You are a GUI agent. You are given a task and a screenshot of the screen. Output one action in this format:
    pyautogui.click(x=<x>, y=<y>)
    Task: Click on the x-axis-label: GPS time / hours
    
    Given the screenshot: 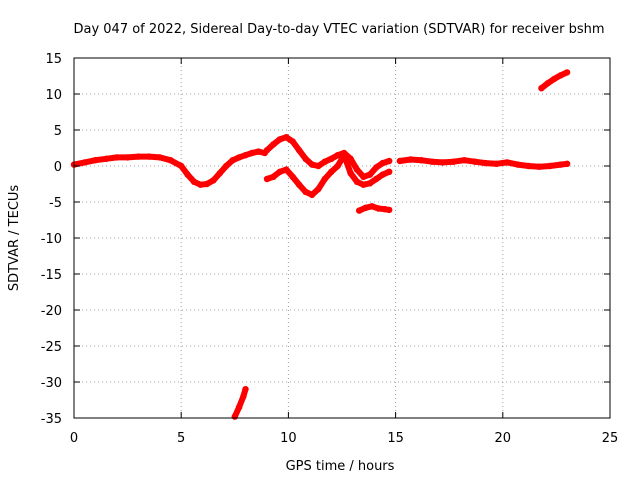 What is the action you would take?
    pyautogui.click(x=340, y=466)
    